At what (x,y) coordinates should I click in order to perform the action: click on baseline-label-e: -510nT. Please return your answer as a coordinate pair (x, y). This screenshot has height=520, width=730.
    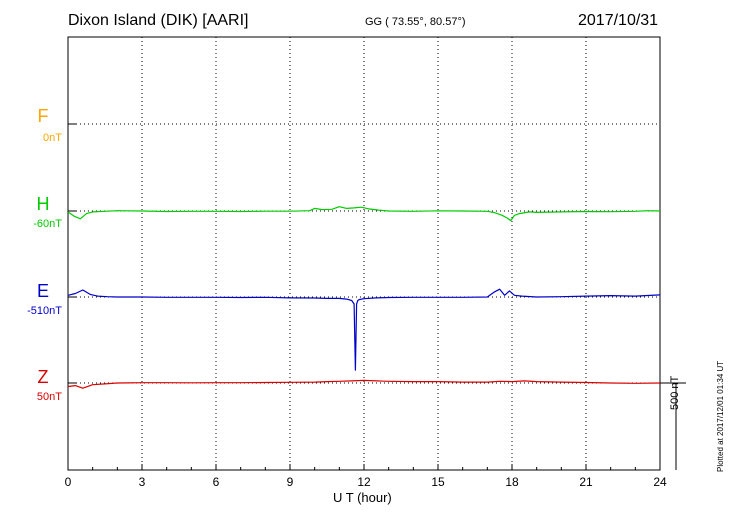
    Looking at the image, I should click on (44, 311).